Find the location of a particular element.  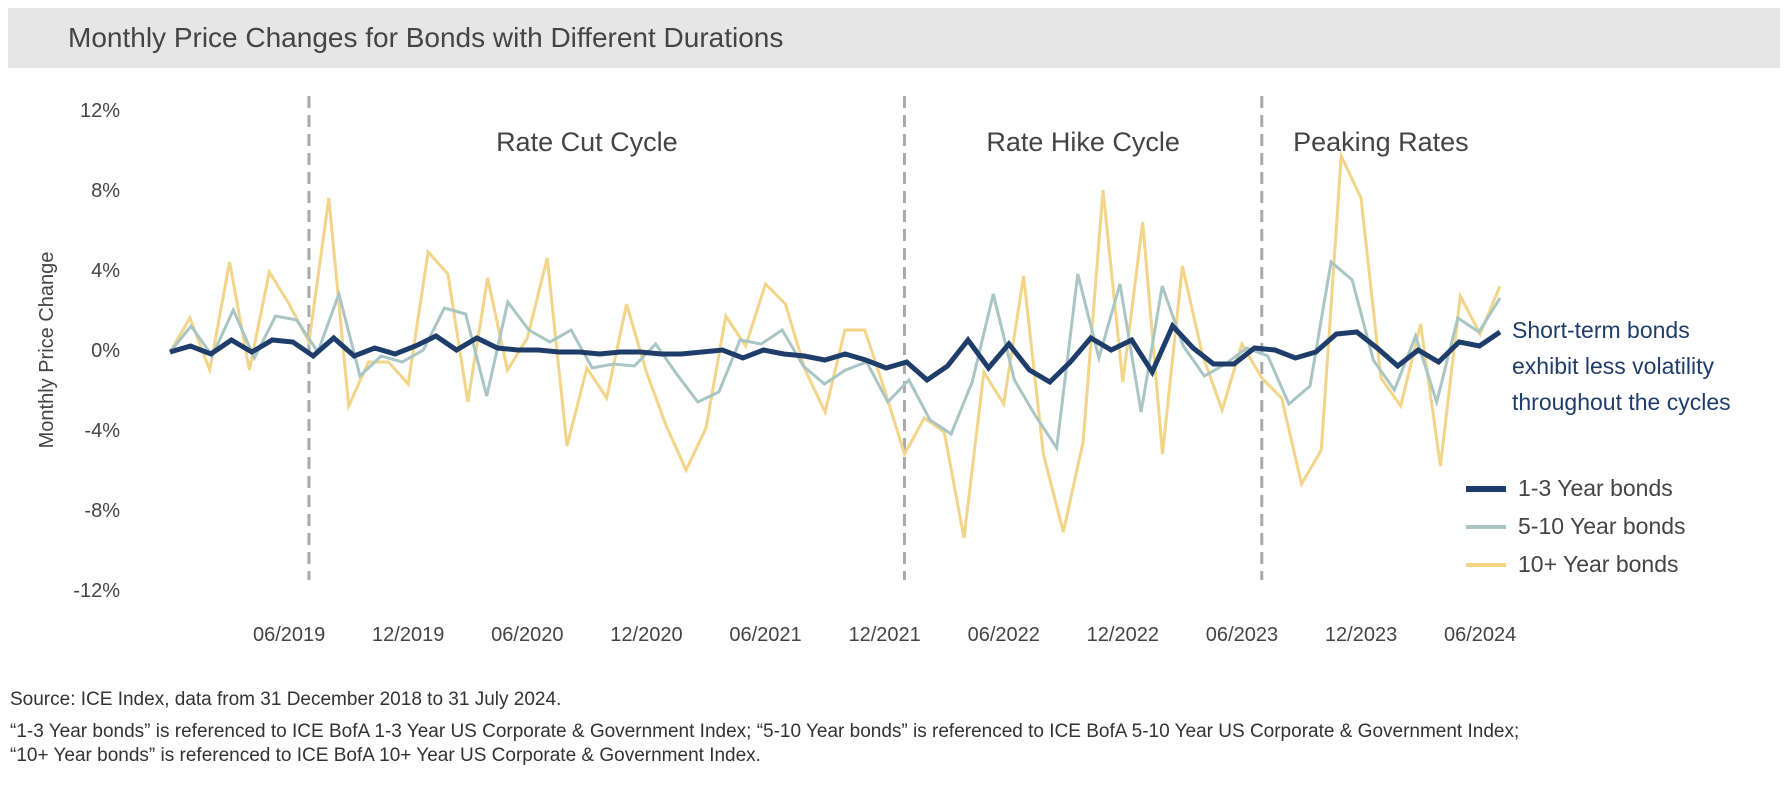

region-label: Rate Hike Cycle is located at coordinates (1083, 142).